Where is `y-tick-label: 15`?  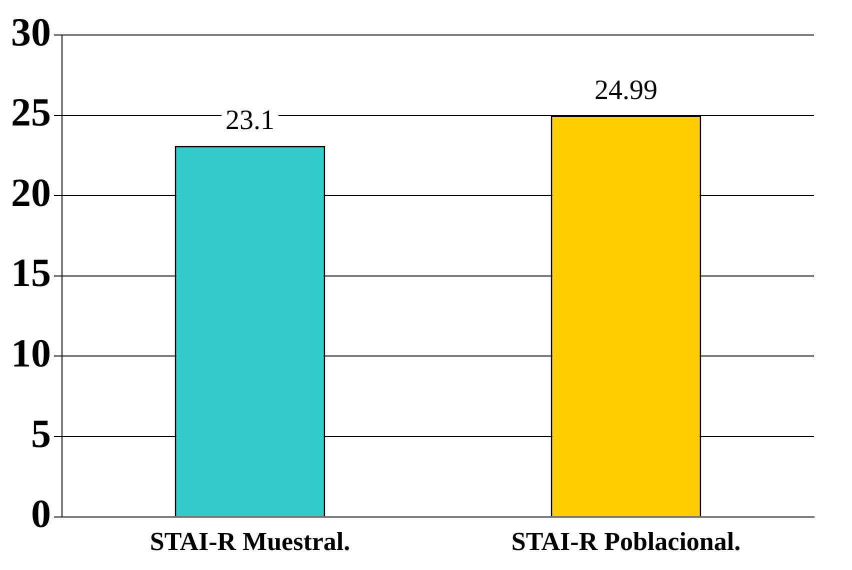 y-tick-label: 15 is located at coordinates (31, 273).